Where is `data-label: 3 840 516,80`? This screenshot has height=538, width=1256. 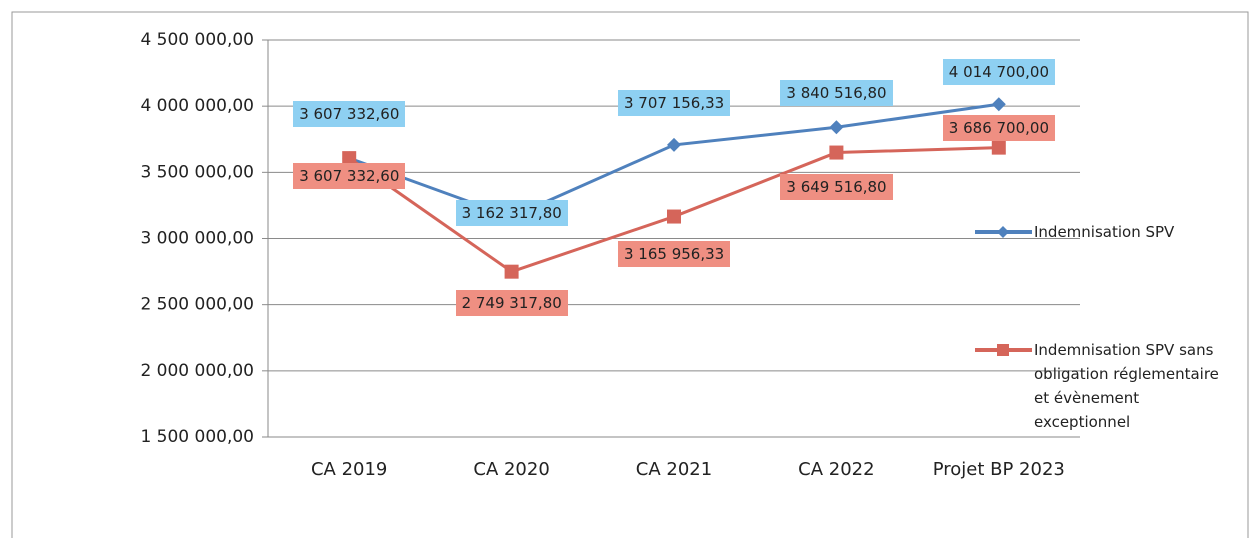
data-label: 3 840 516,80 is located at coordinates (836, 93).